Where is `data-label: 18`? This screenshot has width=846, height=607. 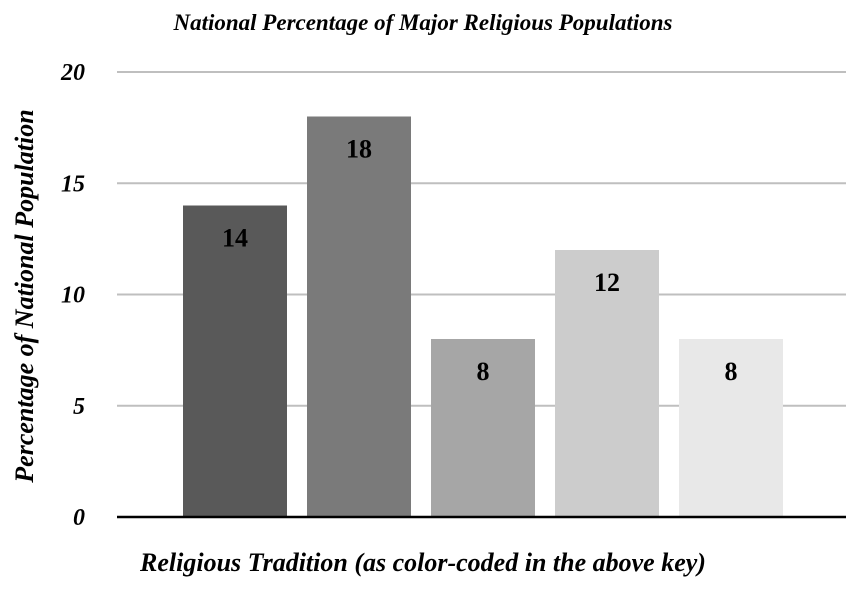
data-label: 18 is located at coordinates (359, 149).